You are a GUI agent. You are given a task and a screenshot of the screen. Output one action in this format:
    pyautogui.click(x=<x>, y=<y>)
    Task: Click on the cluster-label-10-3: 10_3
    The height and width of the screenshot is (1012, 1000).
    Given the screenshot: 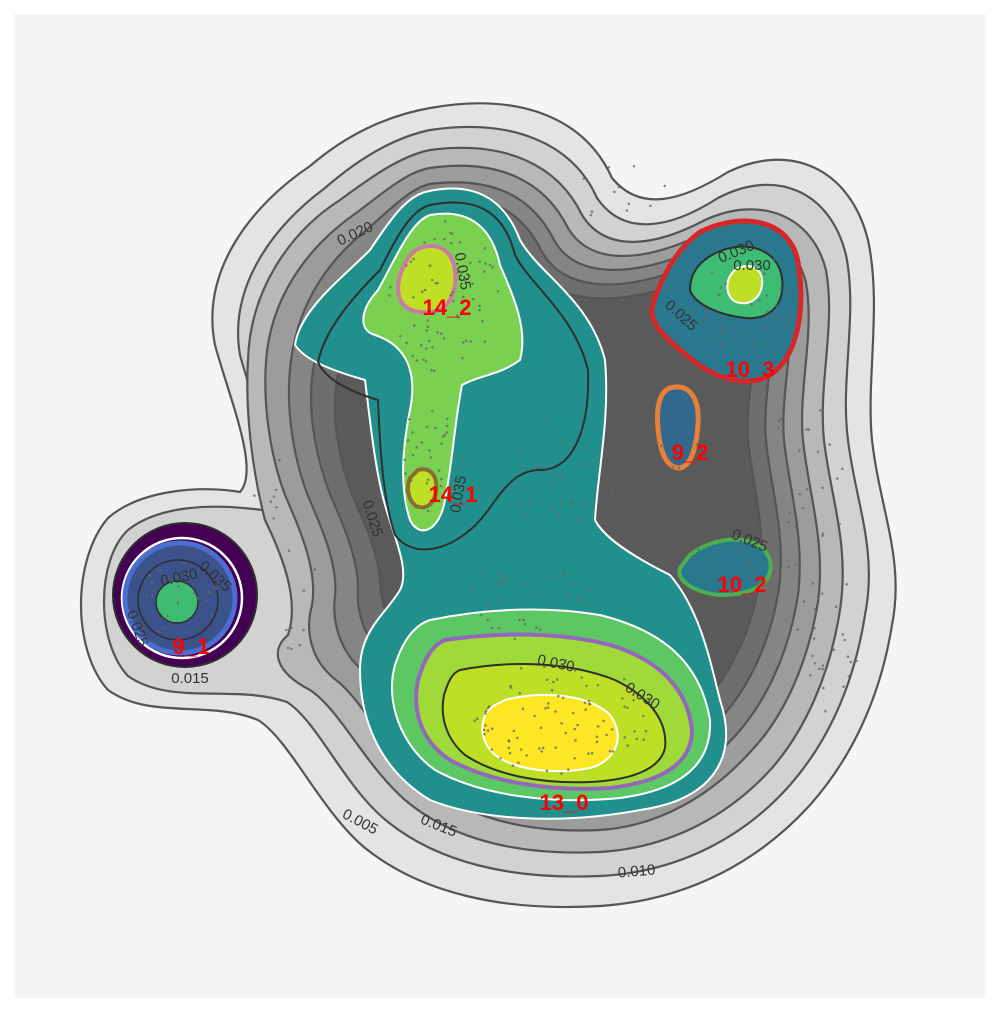 What is the action you would take?
    pyautogui.click(x=750, y=369)
    